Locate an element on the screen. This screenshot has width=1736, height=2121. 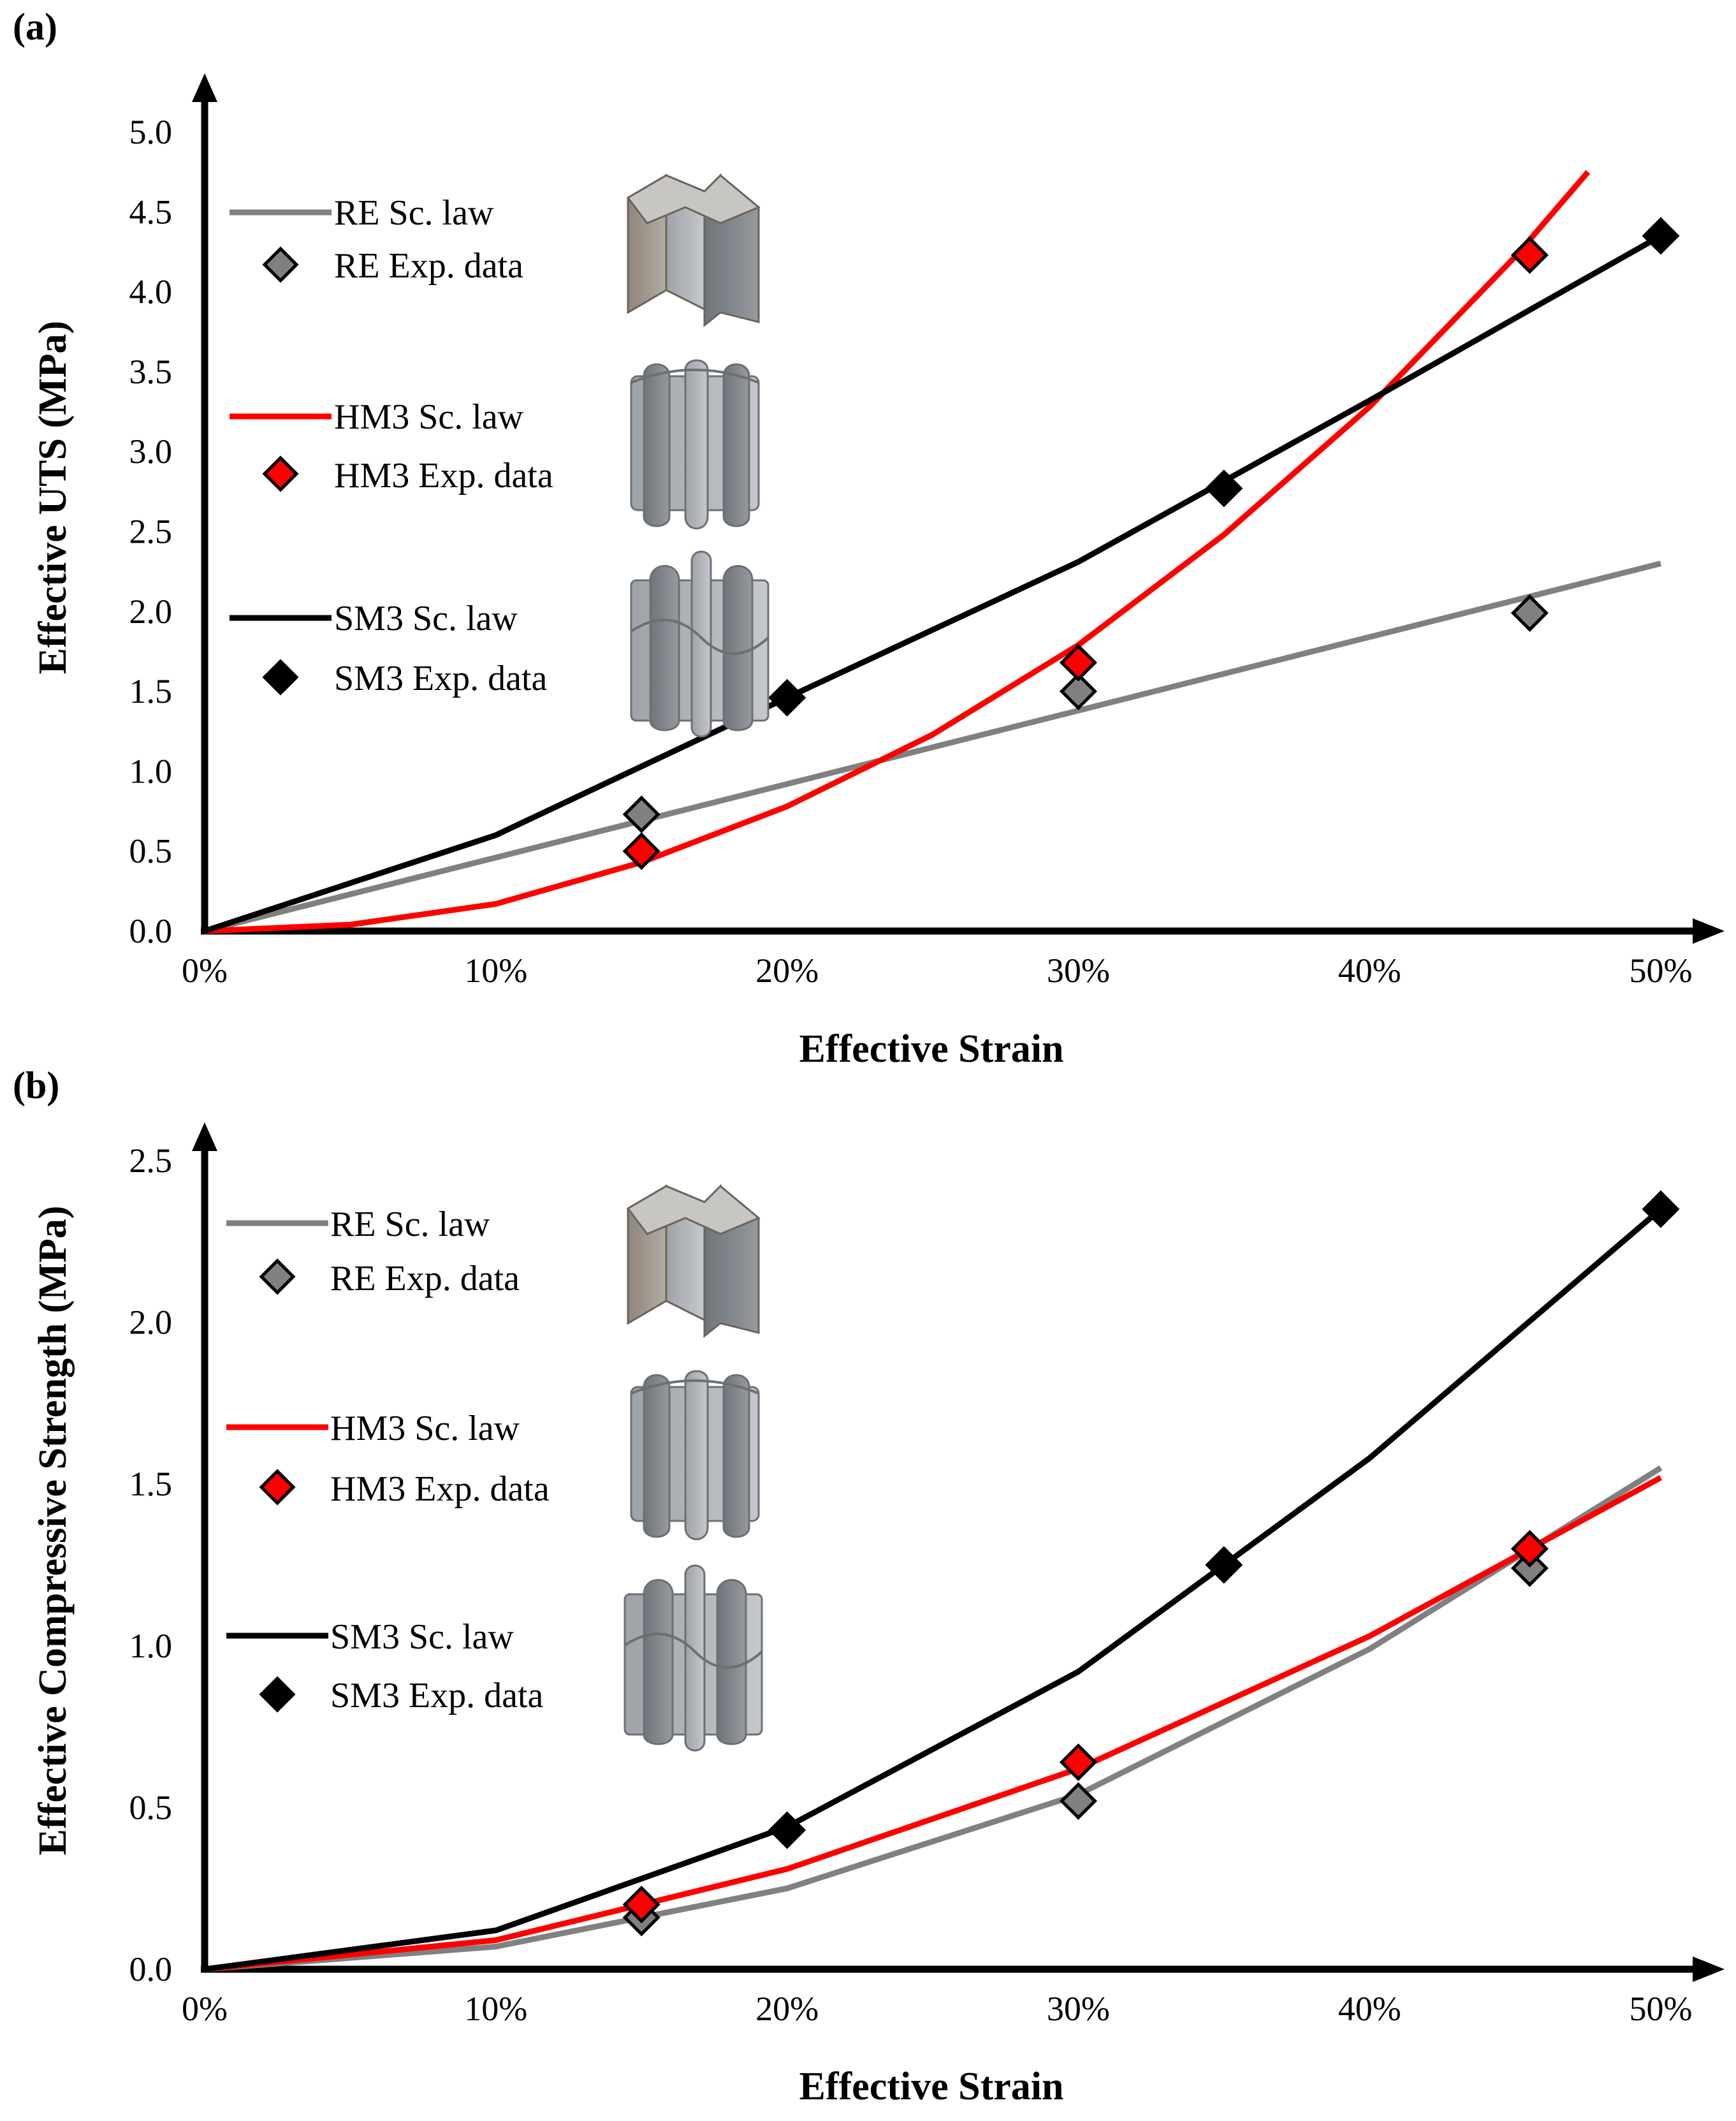
legend-b-sm3-marker is located at coordinates (277, 1694).